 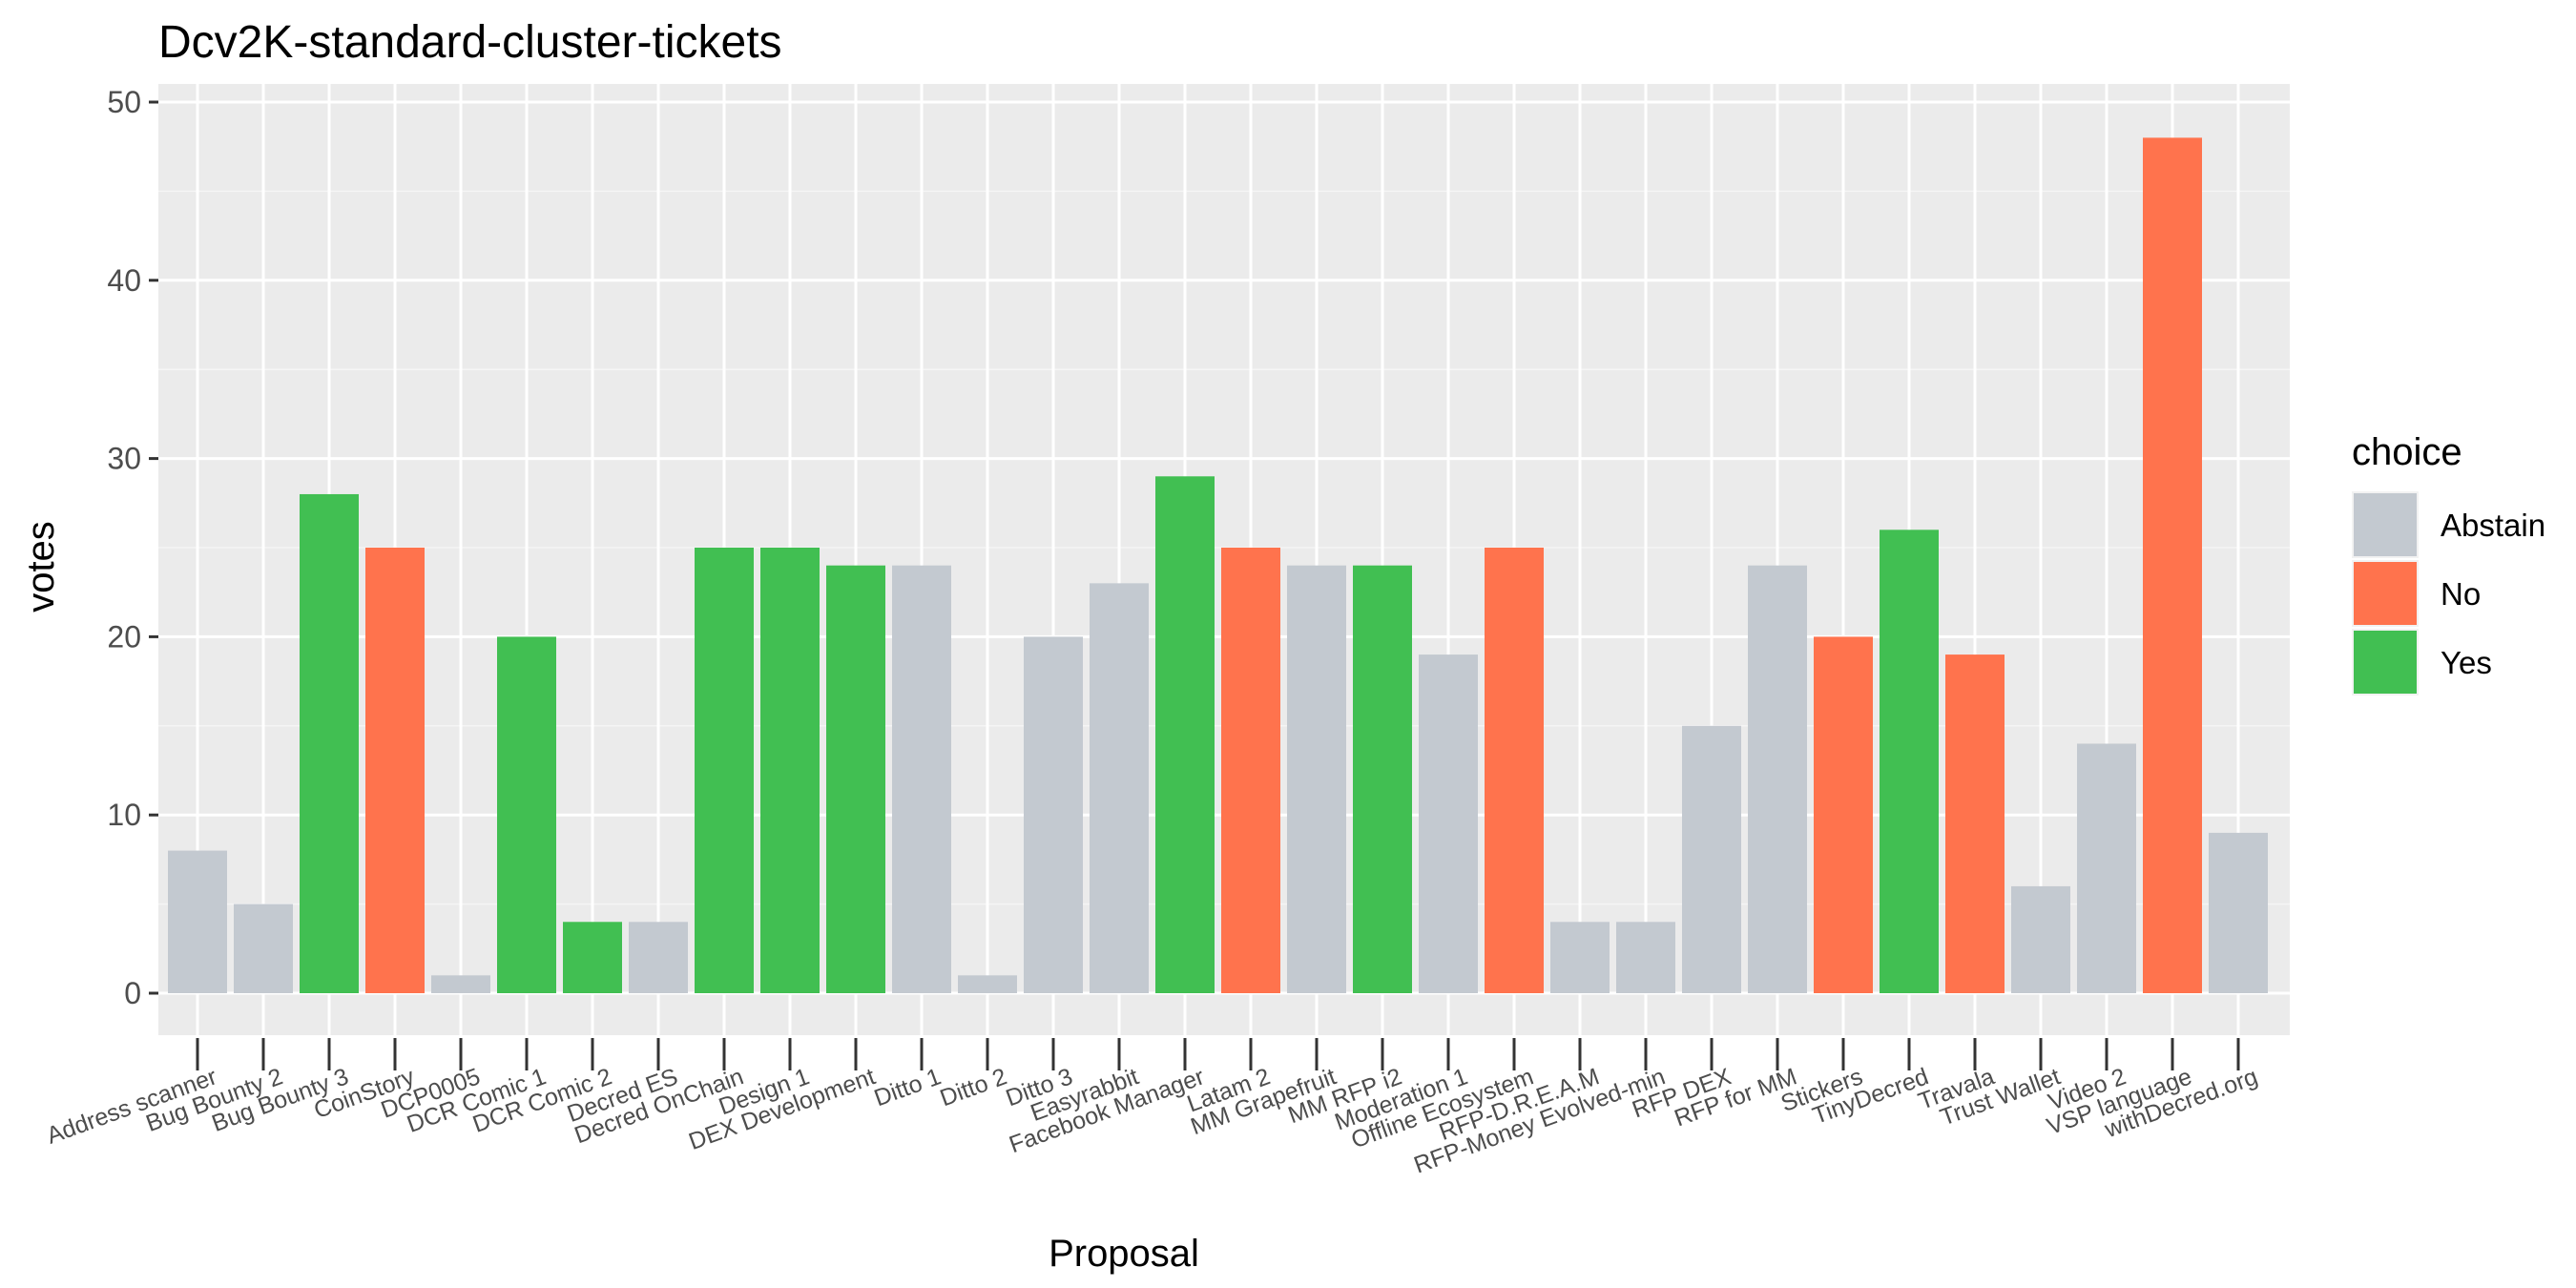 What do you see at coordinates (132, 547) in the screenshot?
I see `y-axis: 0 10 20 30 40 50` at bounding box center [132, 547].